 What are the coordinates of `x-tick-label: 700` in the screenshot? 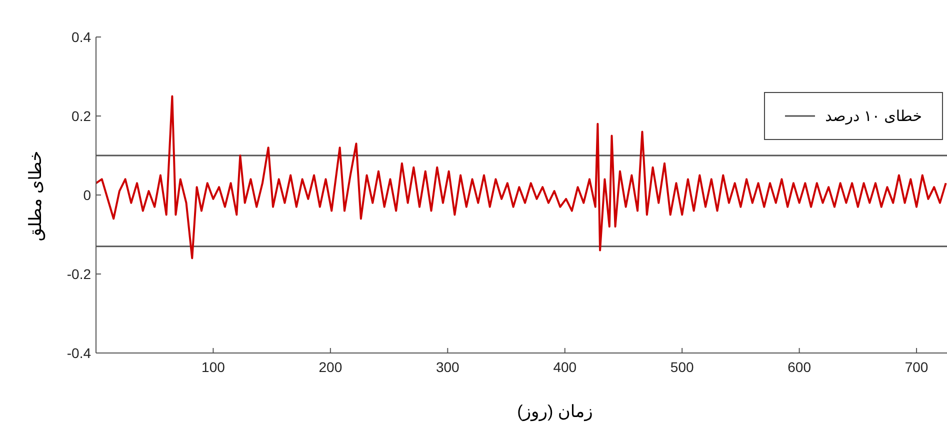 It's located at (916, 366).